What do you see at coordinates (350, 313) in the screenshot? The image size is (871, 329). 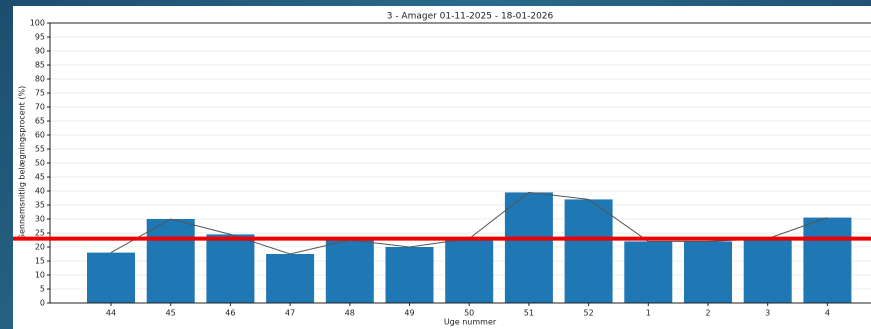 I see `x-tick-label: 48` at bounding box center [350, 313].